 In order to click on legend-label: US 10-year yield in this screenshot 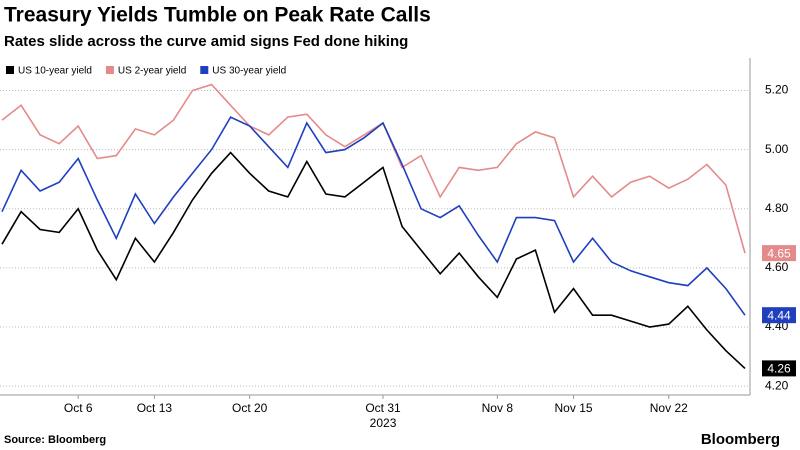, I will do `click(55, 71)`.